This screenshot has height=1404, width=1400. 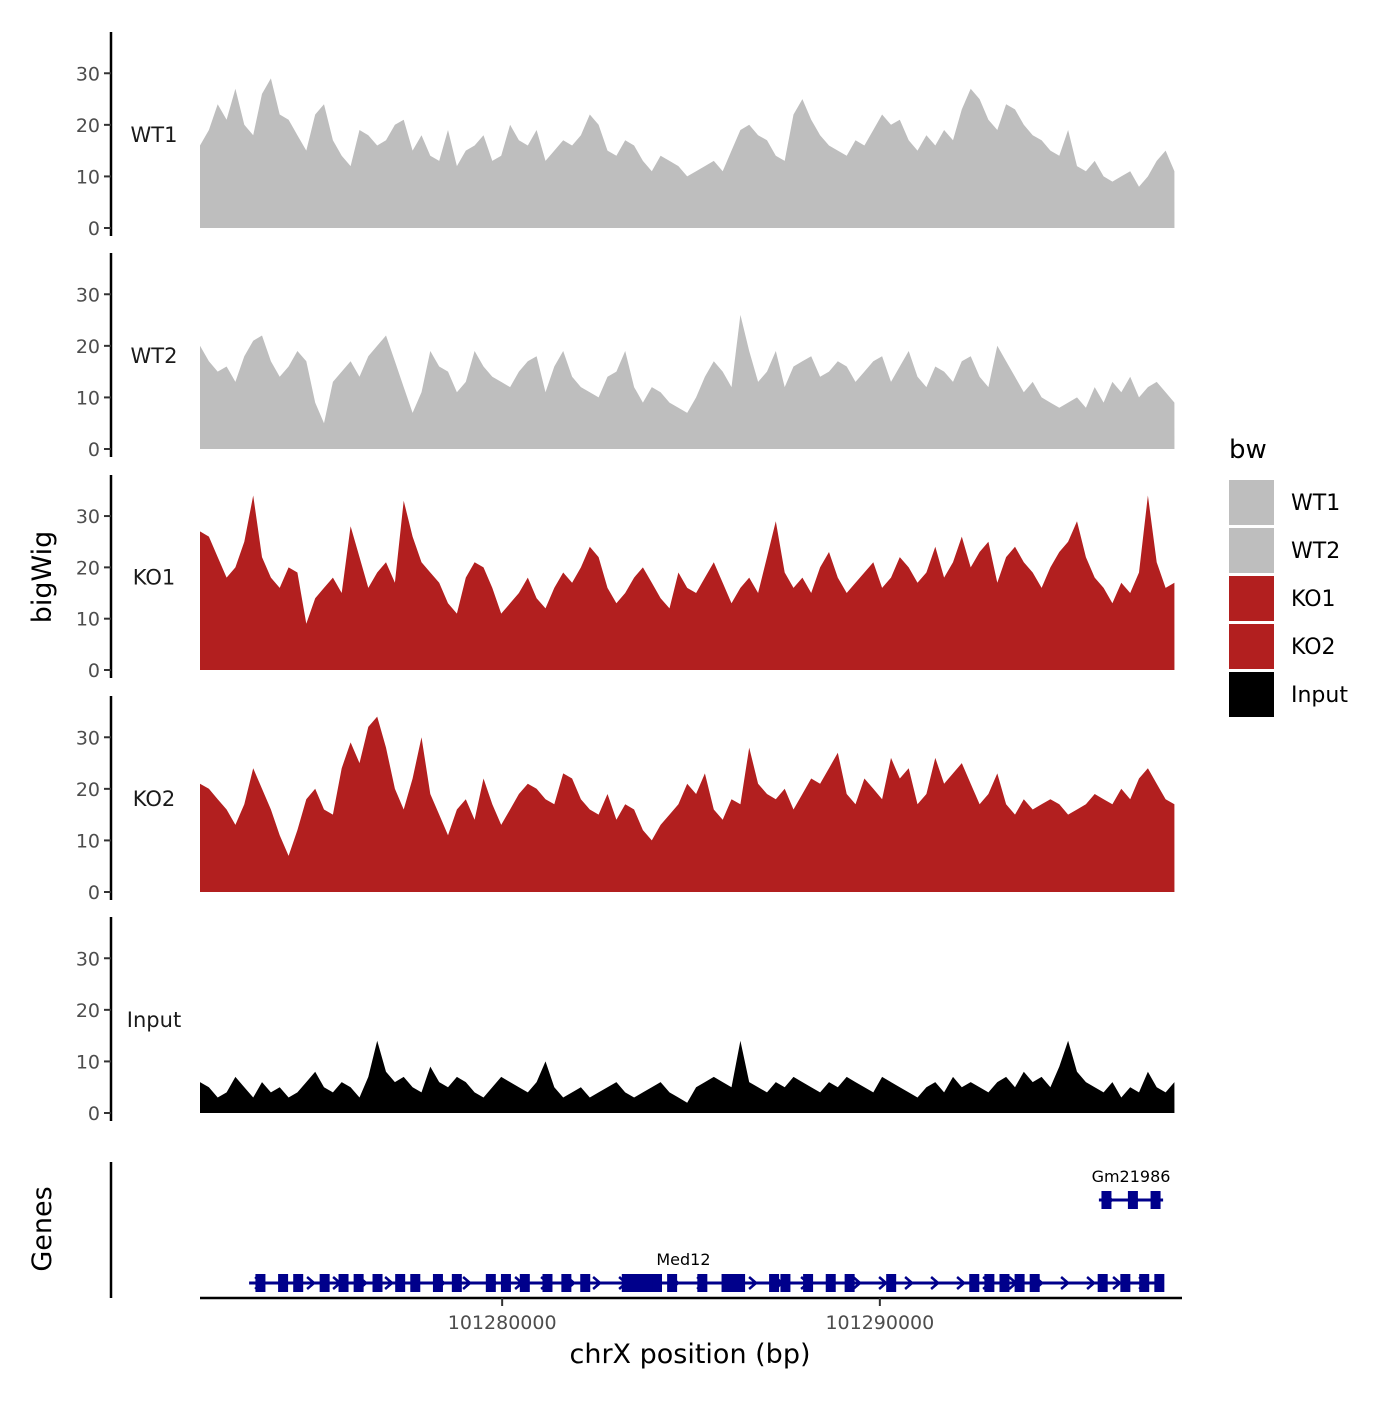 I want to click on y-axis-title: bigWig, so click(x=42, y=577).